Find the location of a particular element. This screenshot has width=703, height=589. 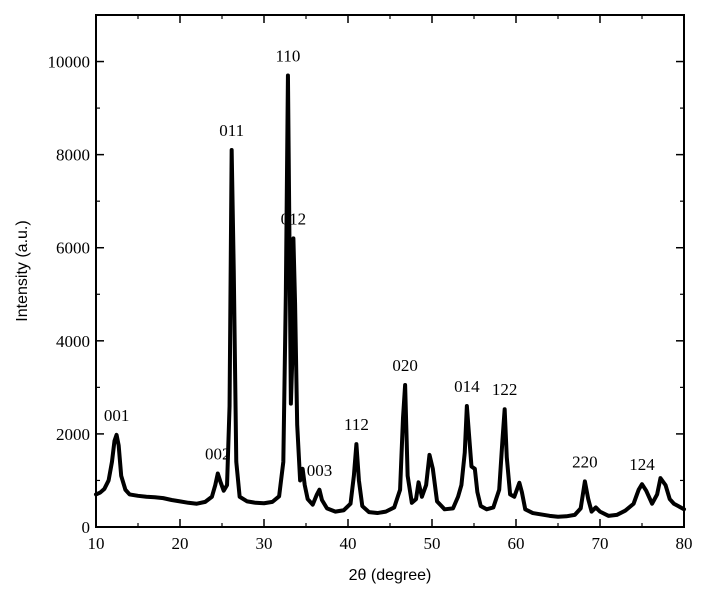

peak-label: 110 is located at coordinates (288, 56).